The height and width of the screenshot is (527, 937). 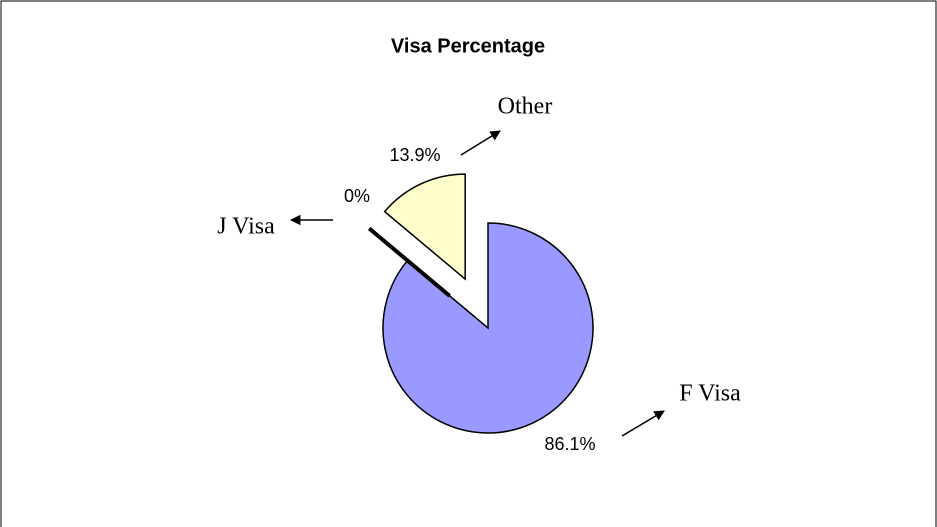 What do you see at coordinates (246, 227) in the screenshot?
I see `legend-label: J Visa` at bounding box center [246, 227].